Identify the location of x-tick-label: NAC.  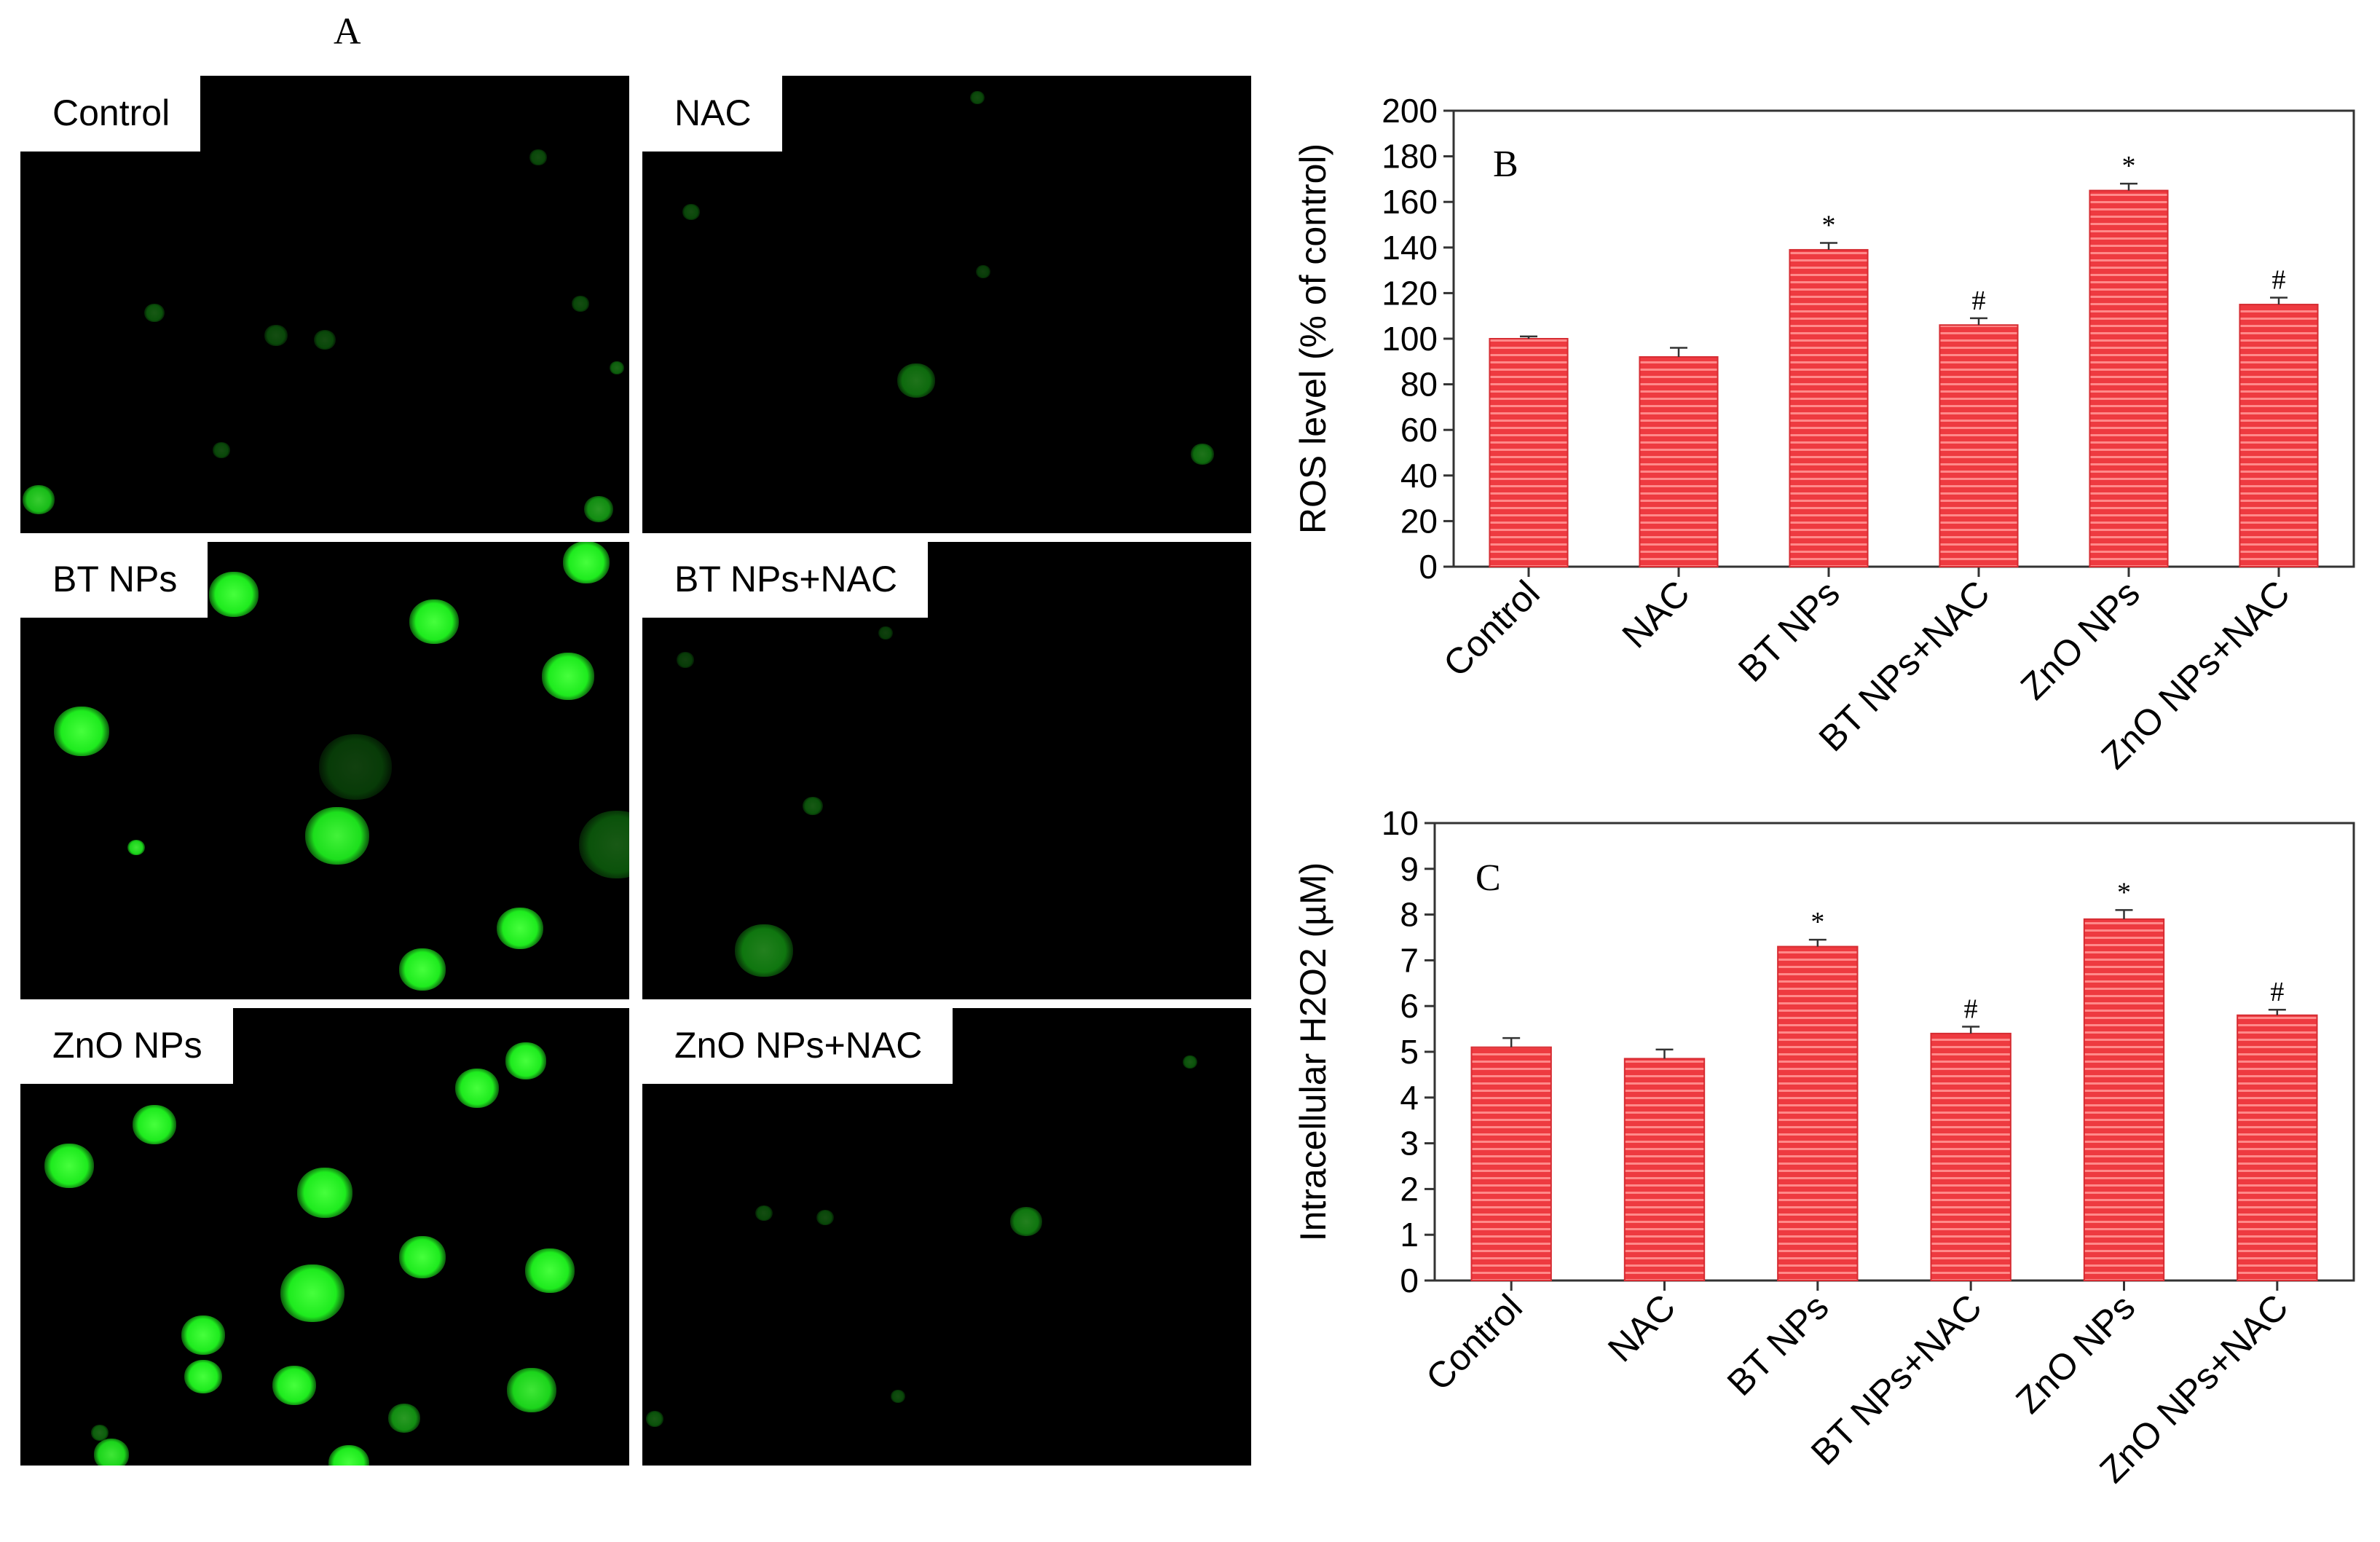
(1656, 614).